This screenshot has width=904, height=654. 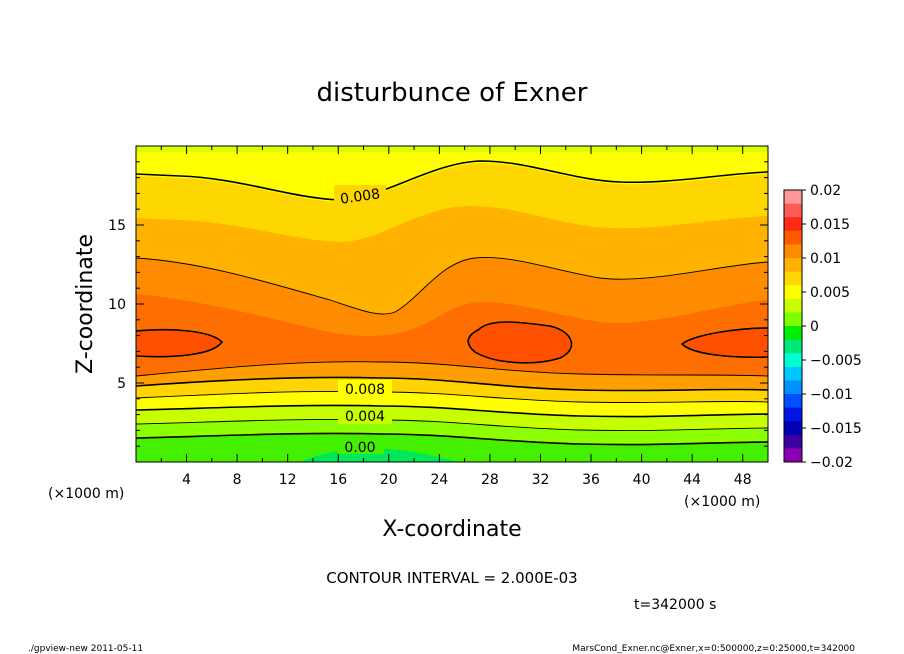 I want to click on x-unit-left: (×1000 m), so click(x=86, y=494).